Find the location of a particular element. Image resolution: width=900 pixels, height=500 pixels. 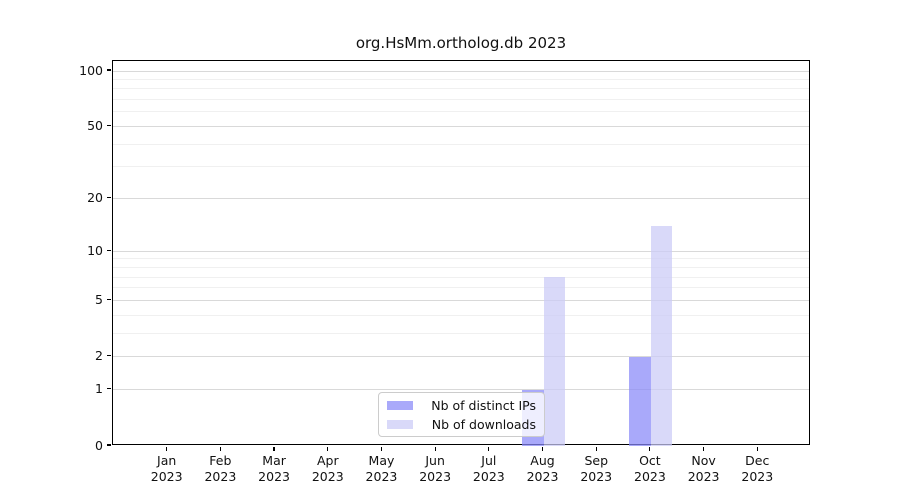

legend-swatch-downloads is located at coordinates (400, 424).